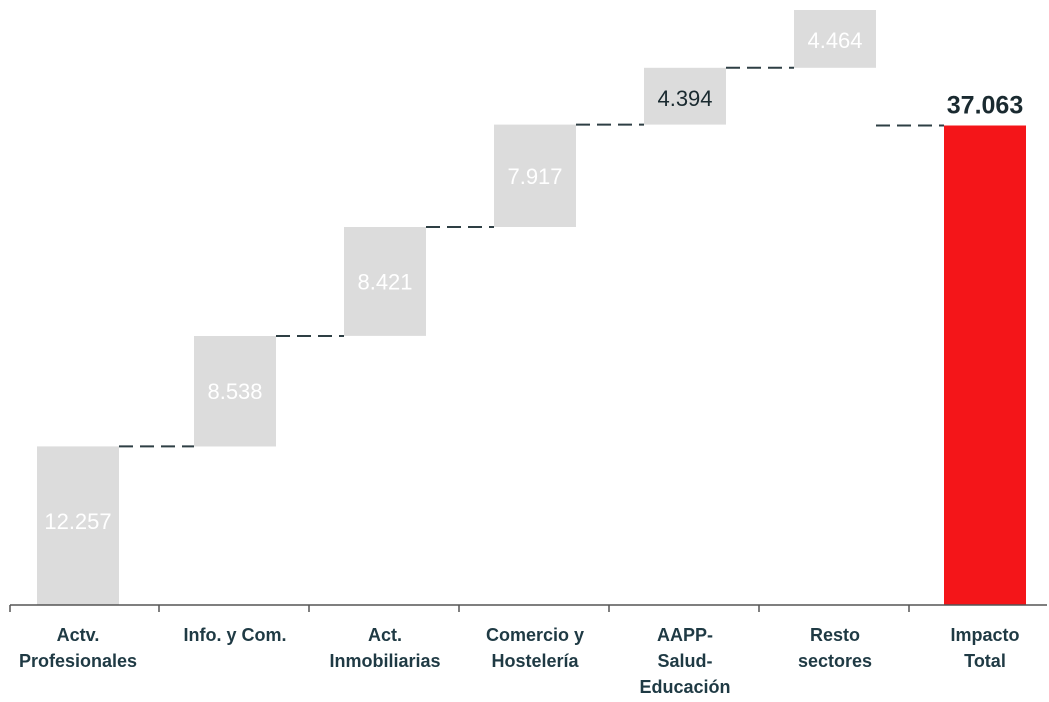 The height and width of the screenshot is (702, 1049). Describe the element at coordinates (985, 365) in the screenshot. I see `total-bar` at that location.